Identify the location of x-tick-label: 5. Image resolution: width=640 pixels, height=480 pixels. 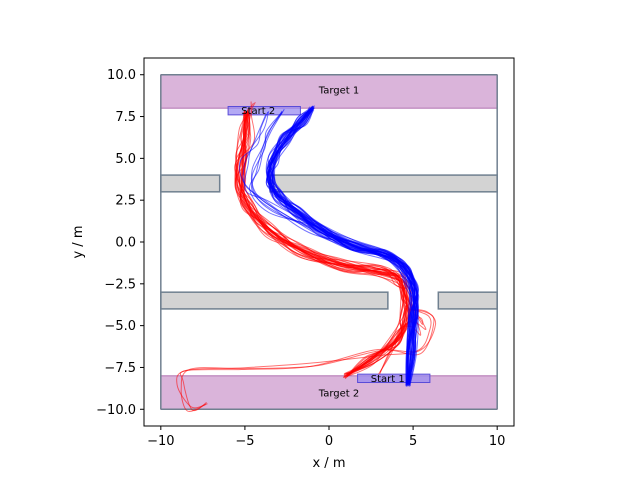
(413, 441).